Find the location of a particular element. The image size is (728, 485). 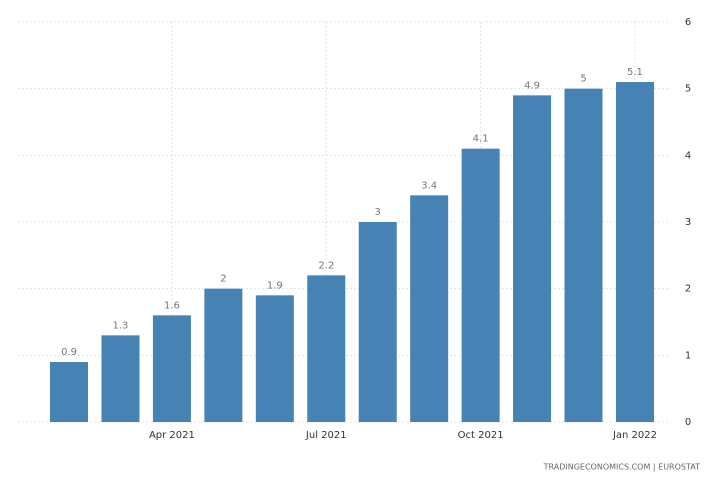

value-label: 4.1 is located at coordinates (481, 139).